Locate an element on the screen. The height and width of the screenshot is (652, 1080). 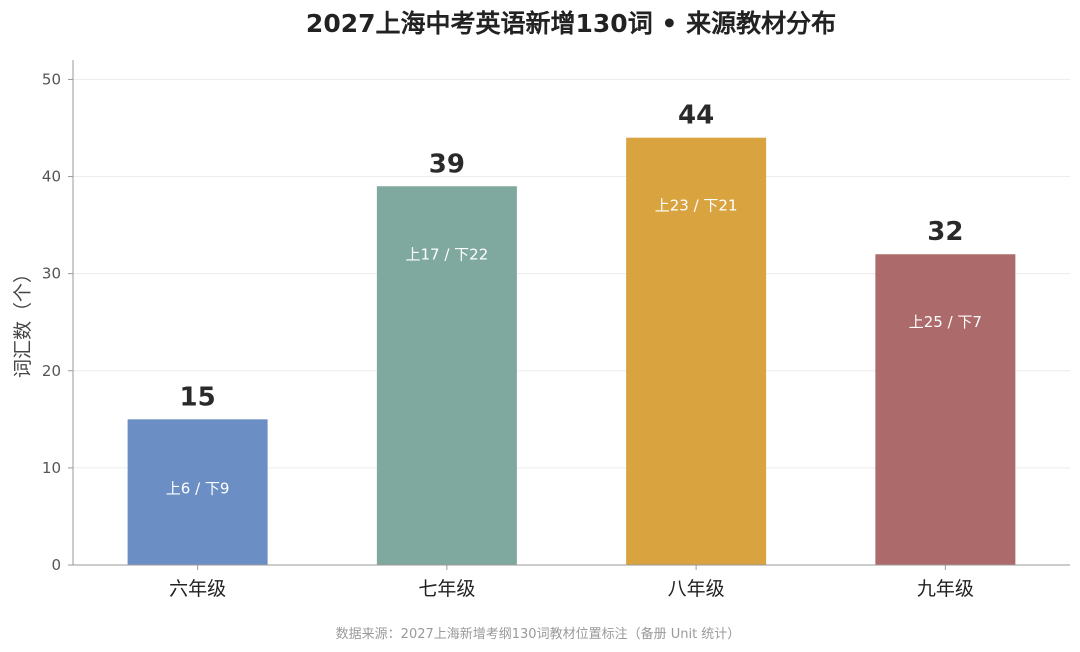
x-tick-label: 八年级 is located at coordinates (696, 589).